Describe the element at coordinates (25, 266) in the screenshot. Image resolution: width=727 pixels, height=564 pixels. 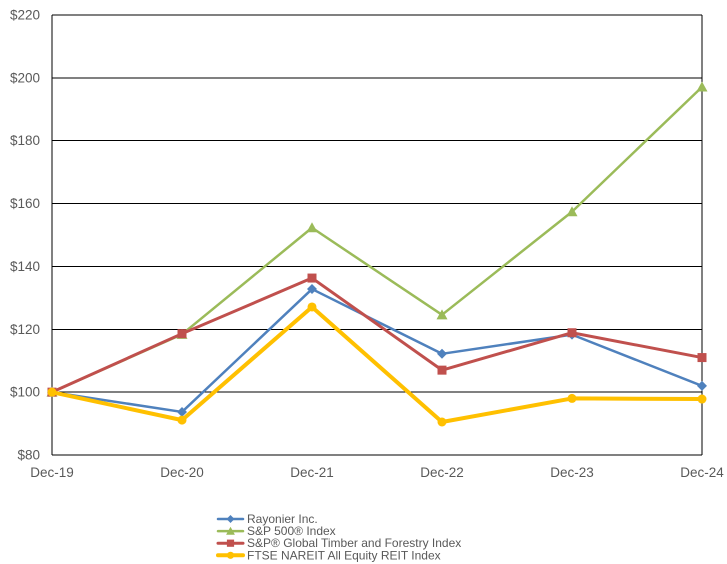
I see `y-axis-tick-label: $140` at that location.